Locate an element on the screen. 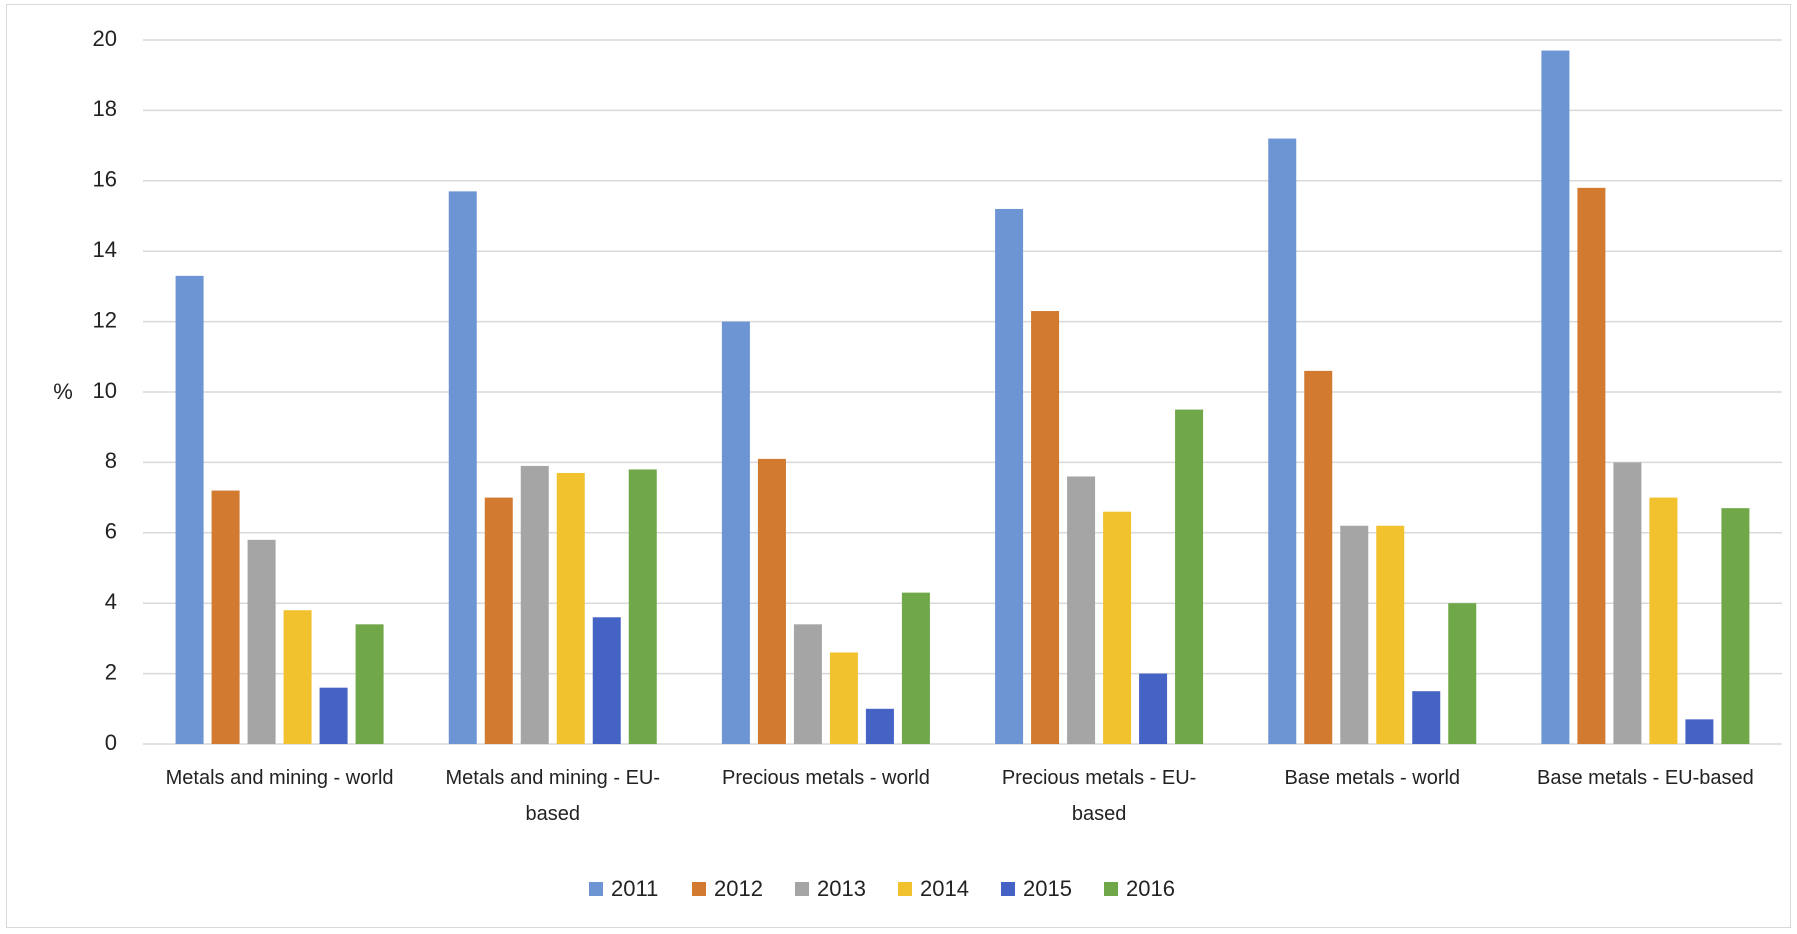  y-tick-label: 8 is located at coordinates (111, 460).